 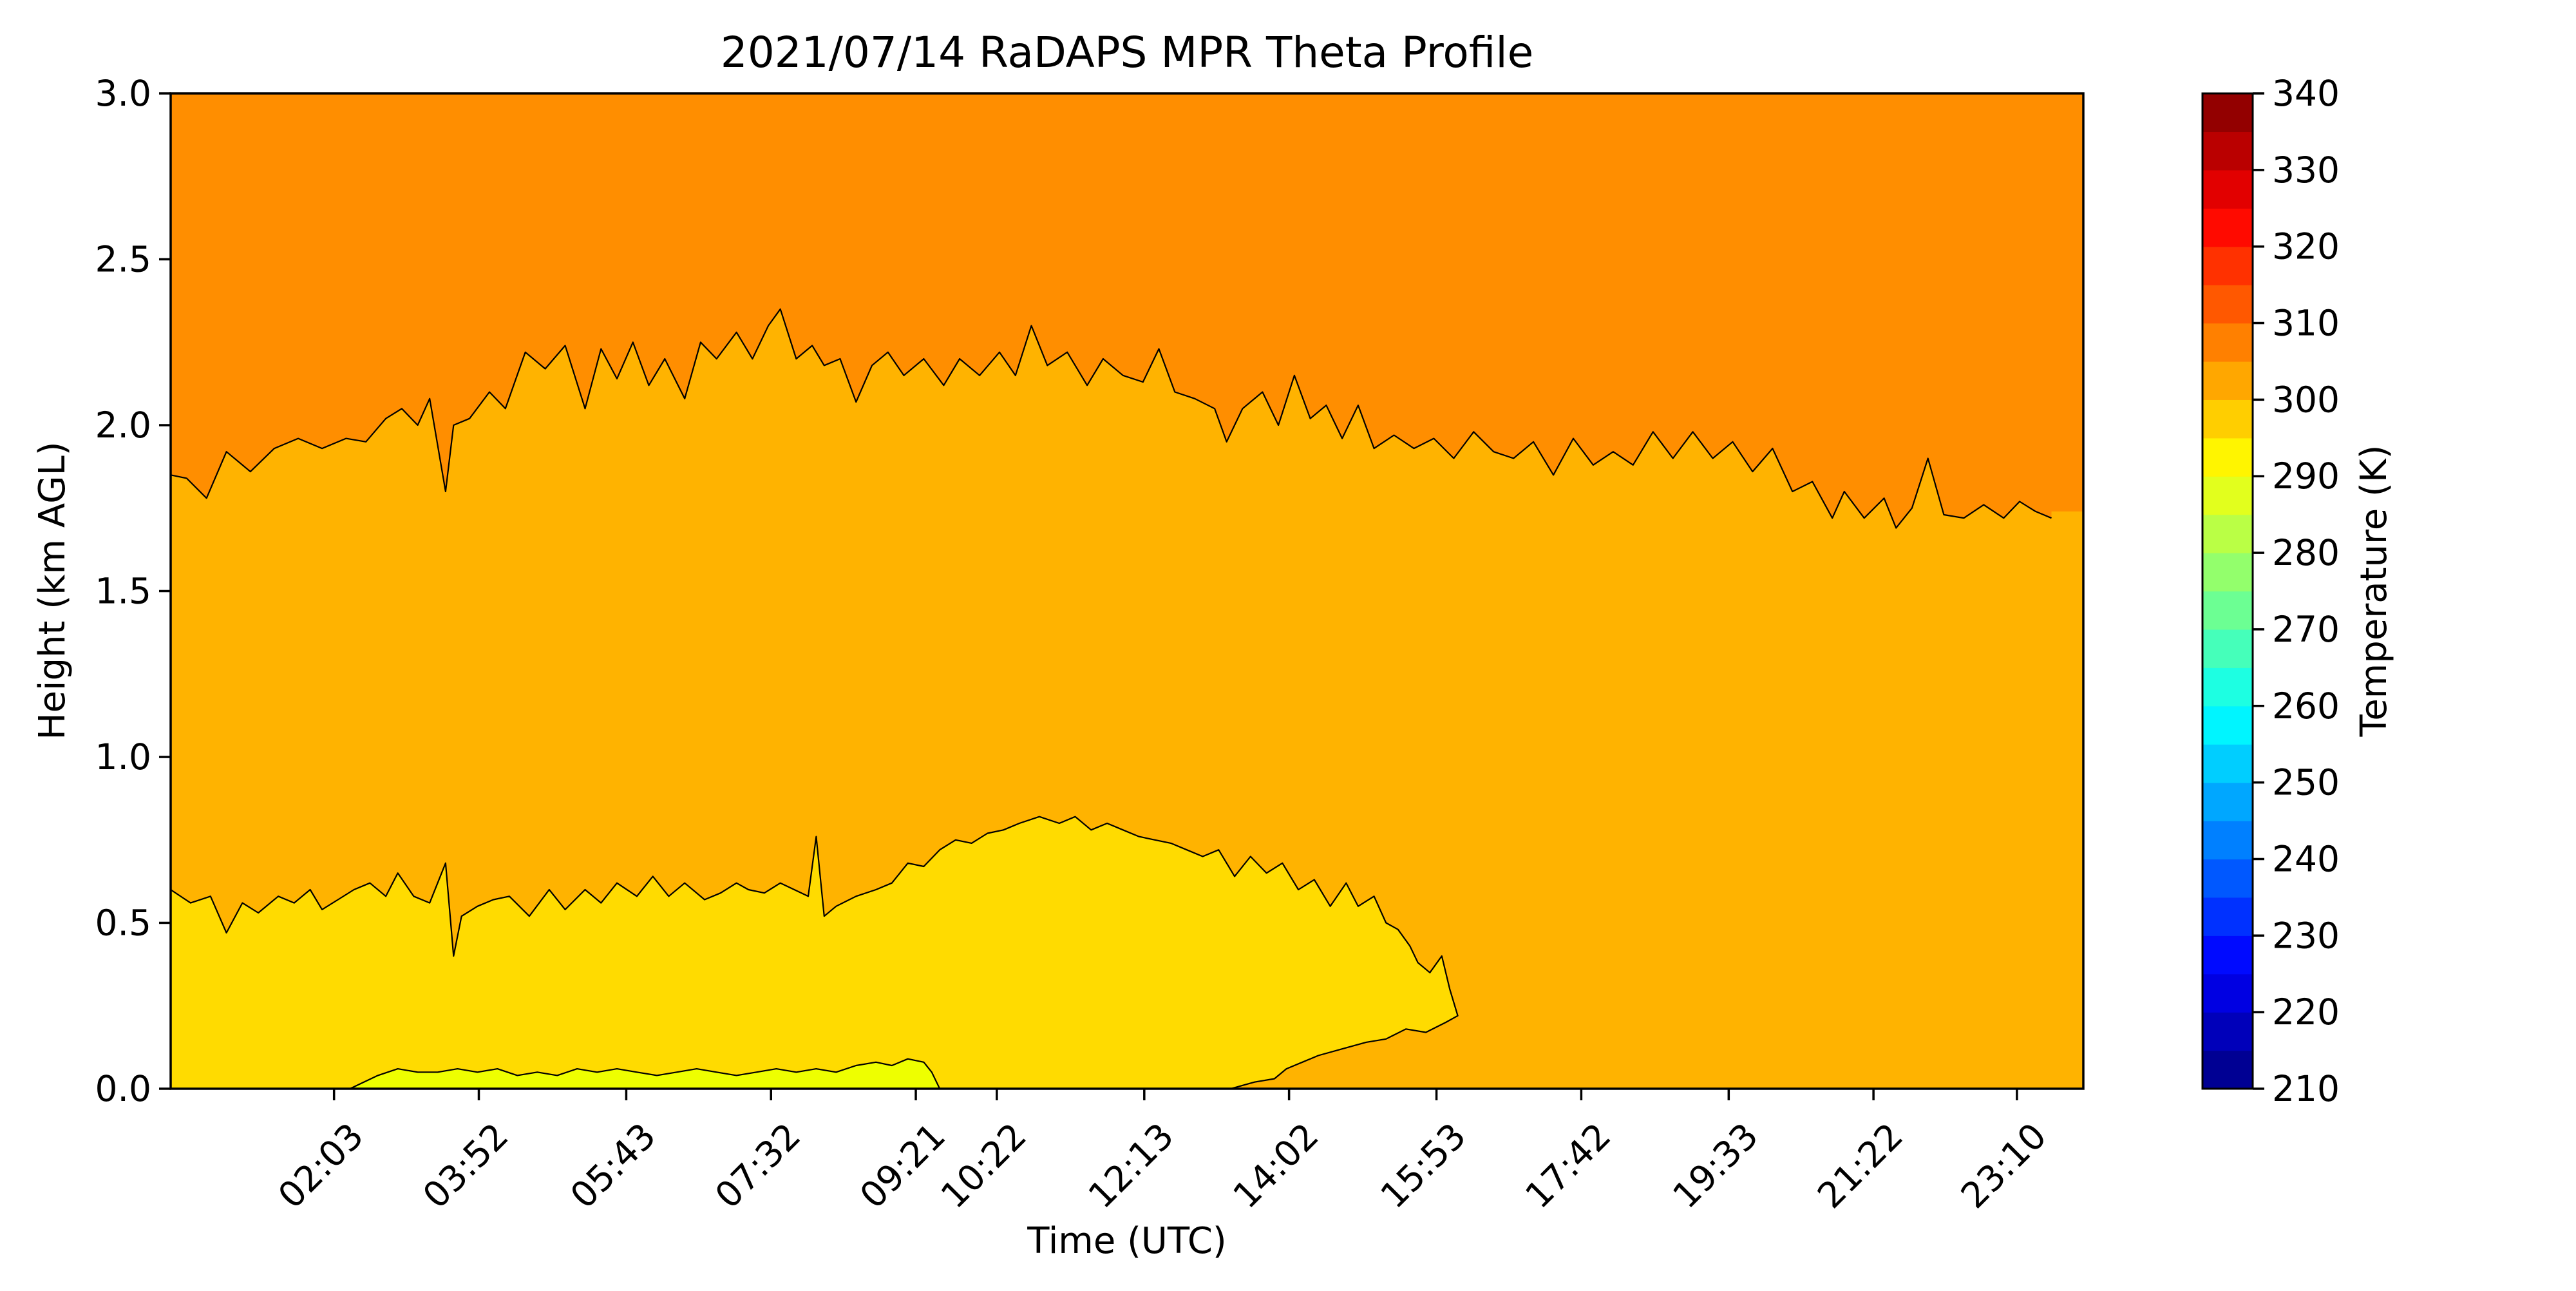 What do you see at coordinates (1568, 1165) in the screenshot?
I see `x-tick-label: 17:42` at bounding box center [1568, 1165].